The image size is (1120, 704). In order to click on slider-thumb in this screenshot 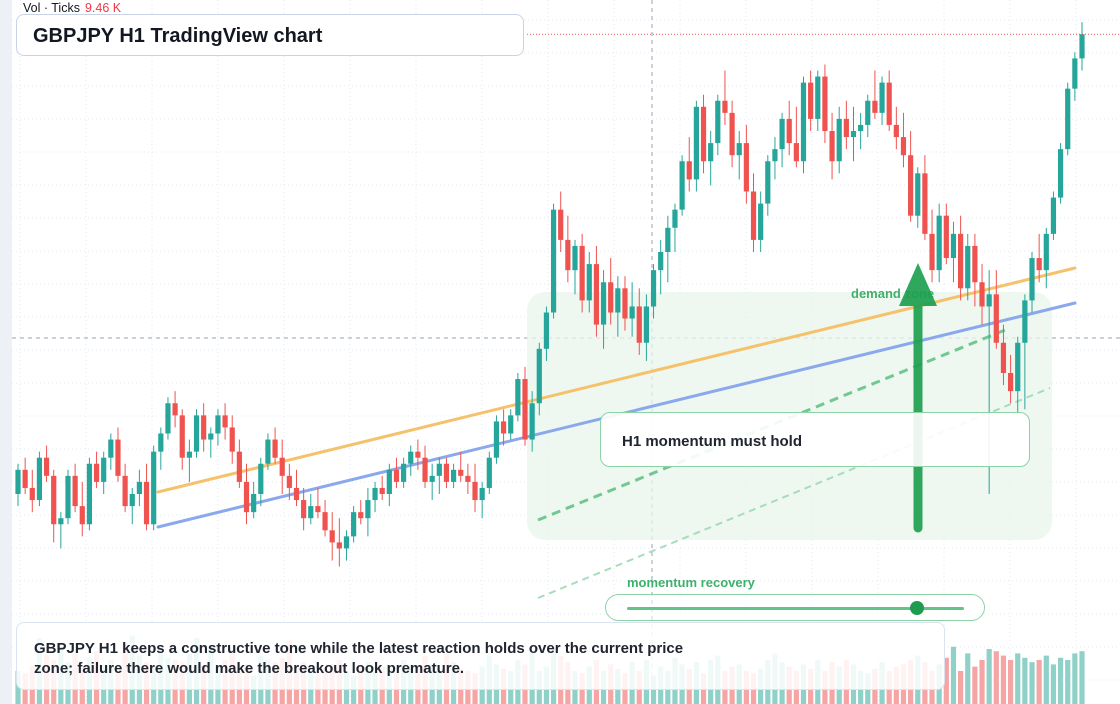, I will do `click(916, 608)`.